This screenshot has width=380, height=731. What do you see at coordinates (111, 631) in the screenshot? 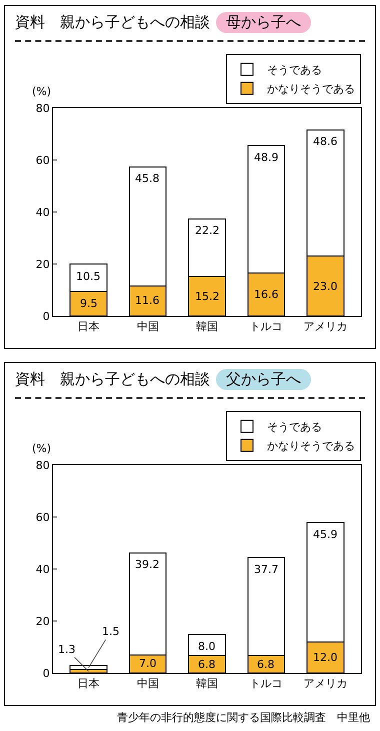
I see `data-label: 1.5` at bounding box center [111, 631].